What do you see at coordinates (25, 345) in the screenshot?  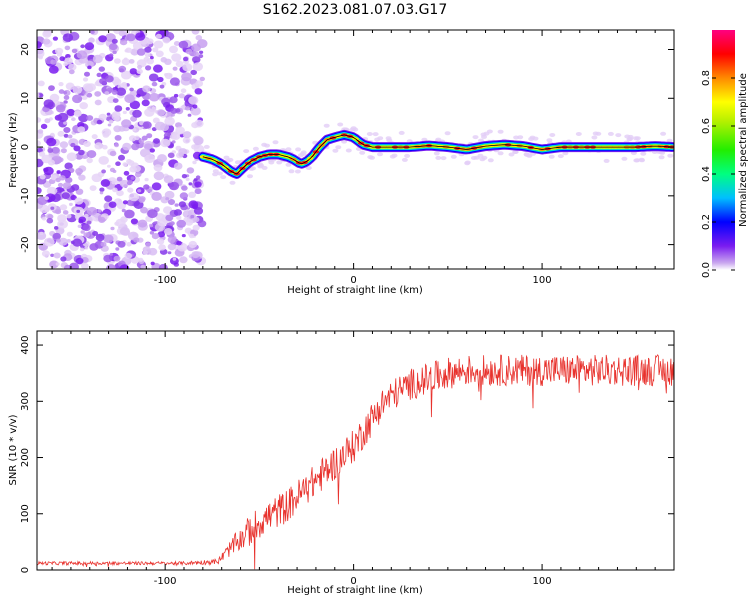 I see `snr-y-tick-label: 400` at bounding box center [25, 345].